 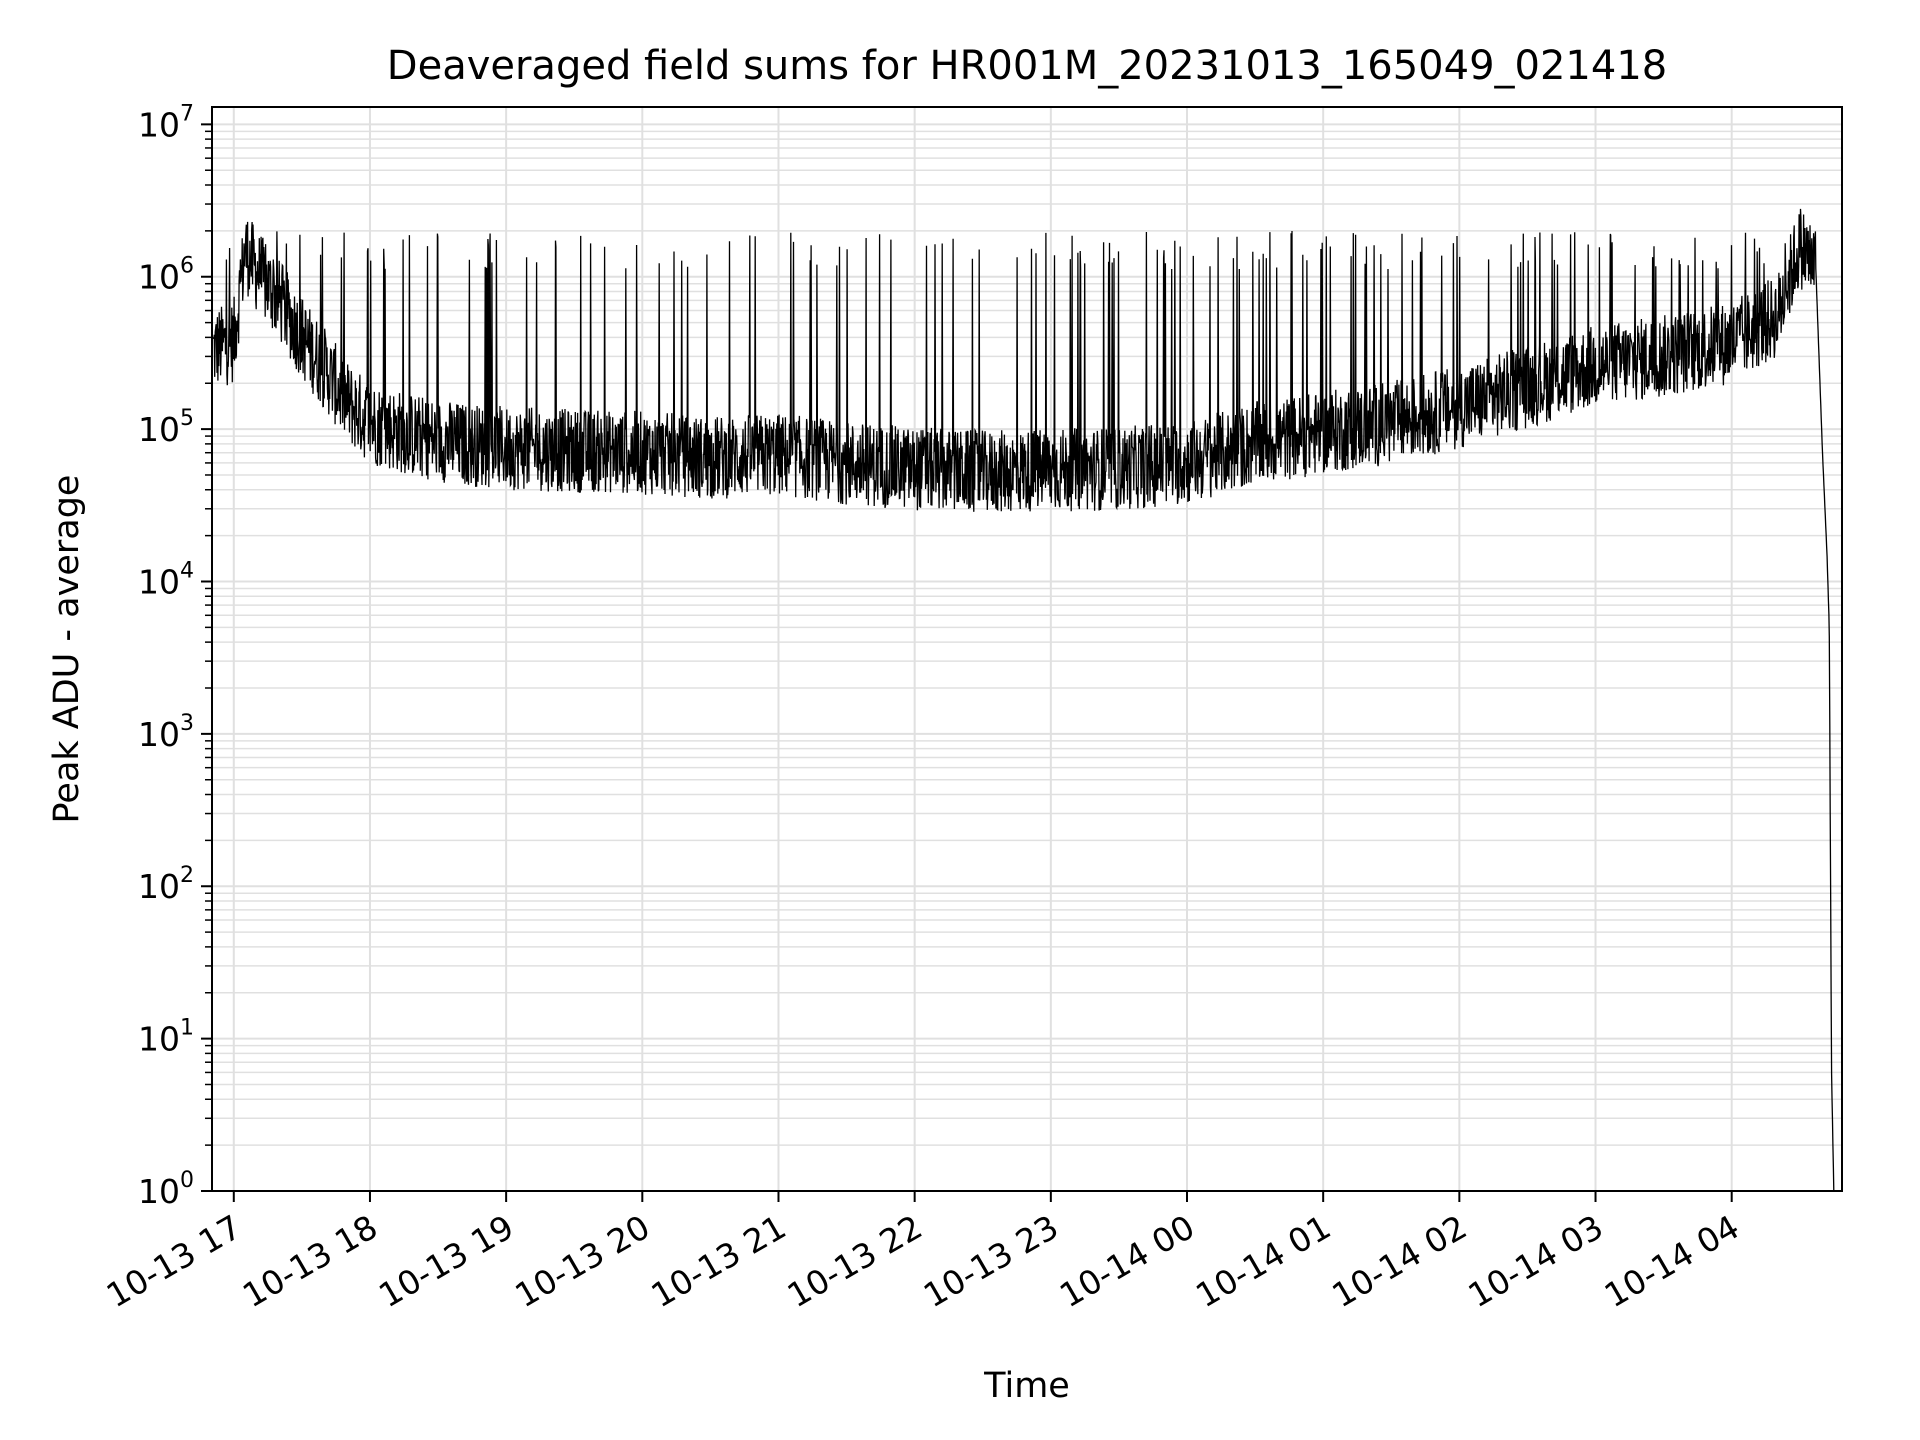 I want to click on x-tick-label: 10-14 04, so click(x=1672, y=1261).